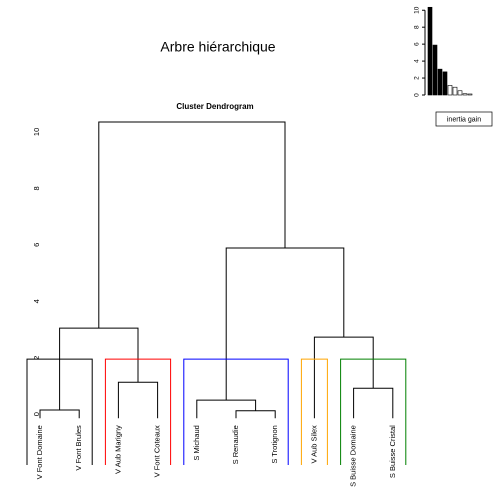 The height and width of the screenshot is (493, 495). Describe the element at coordinates (392, 451) in the screenshot. I see `leaf-label: S Buisse Cristal` at that location.